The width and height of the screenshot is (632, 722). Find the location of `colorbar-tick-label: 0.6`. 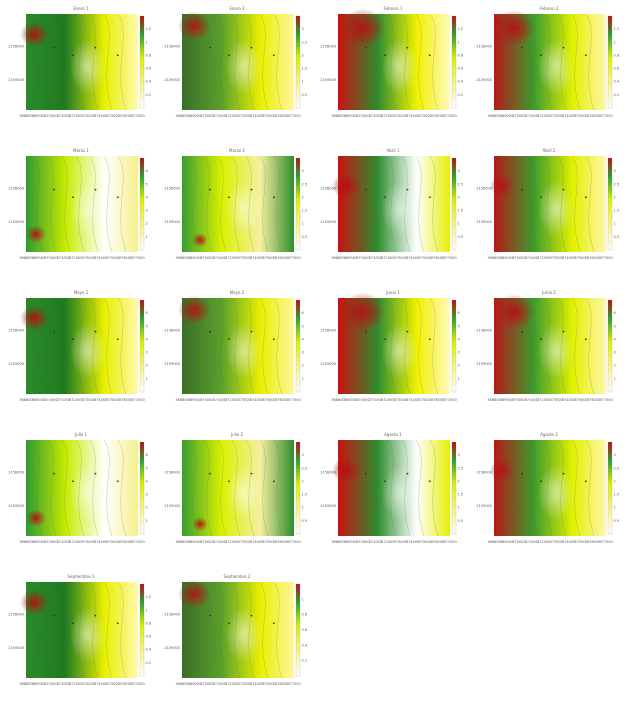

colorbar-tick-label: 0.6 is located at coordinates (617, 69).